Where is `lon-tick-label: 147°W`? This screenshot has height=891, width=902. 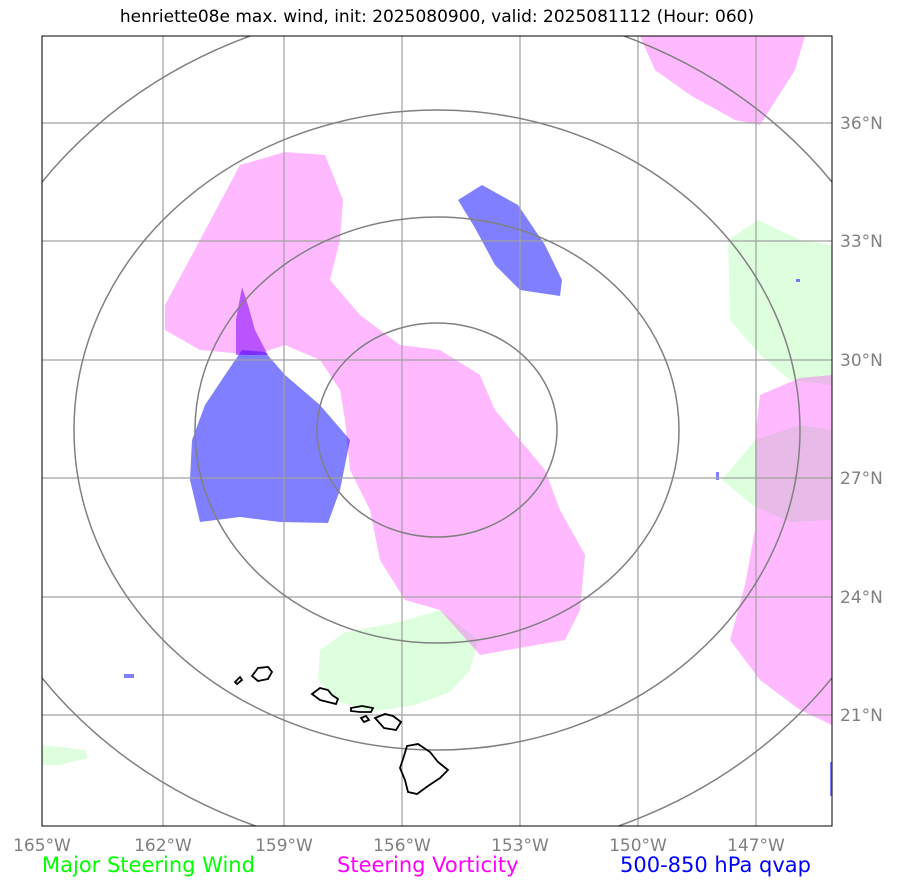 lon-tick-label: 147°W is located at coordinates (756, 846).